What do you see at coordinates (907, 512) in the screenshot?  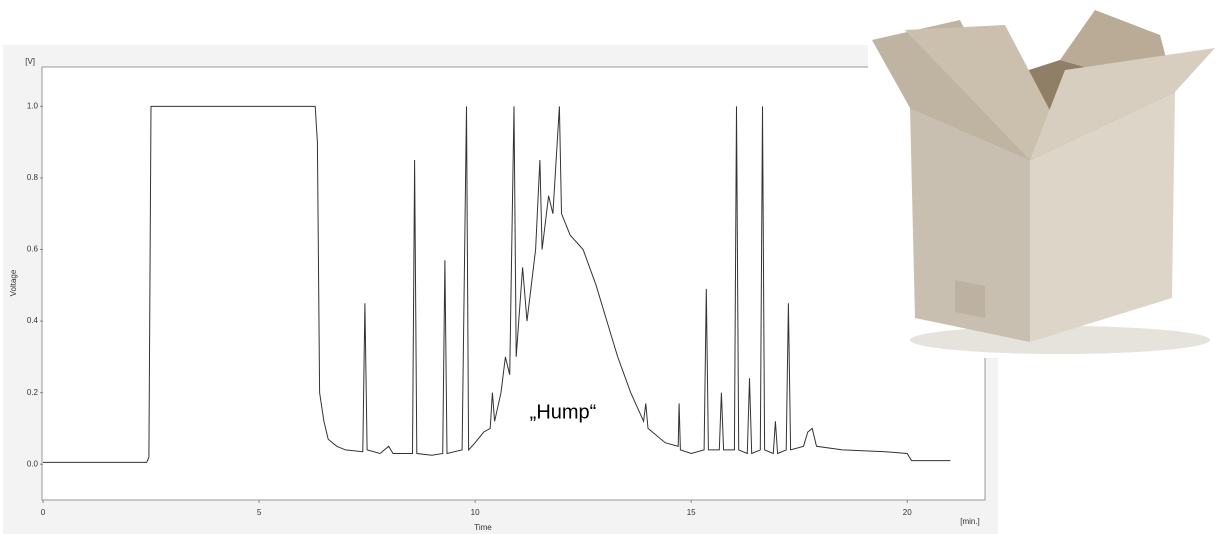 I see `x-tick-label: 20` at bounding box center [907, 512].